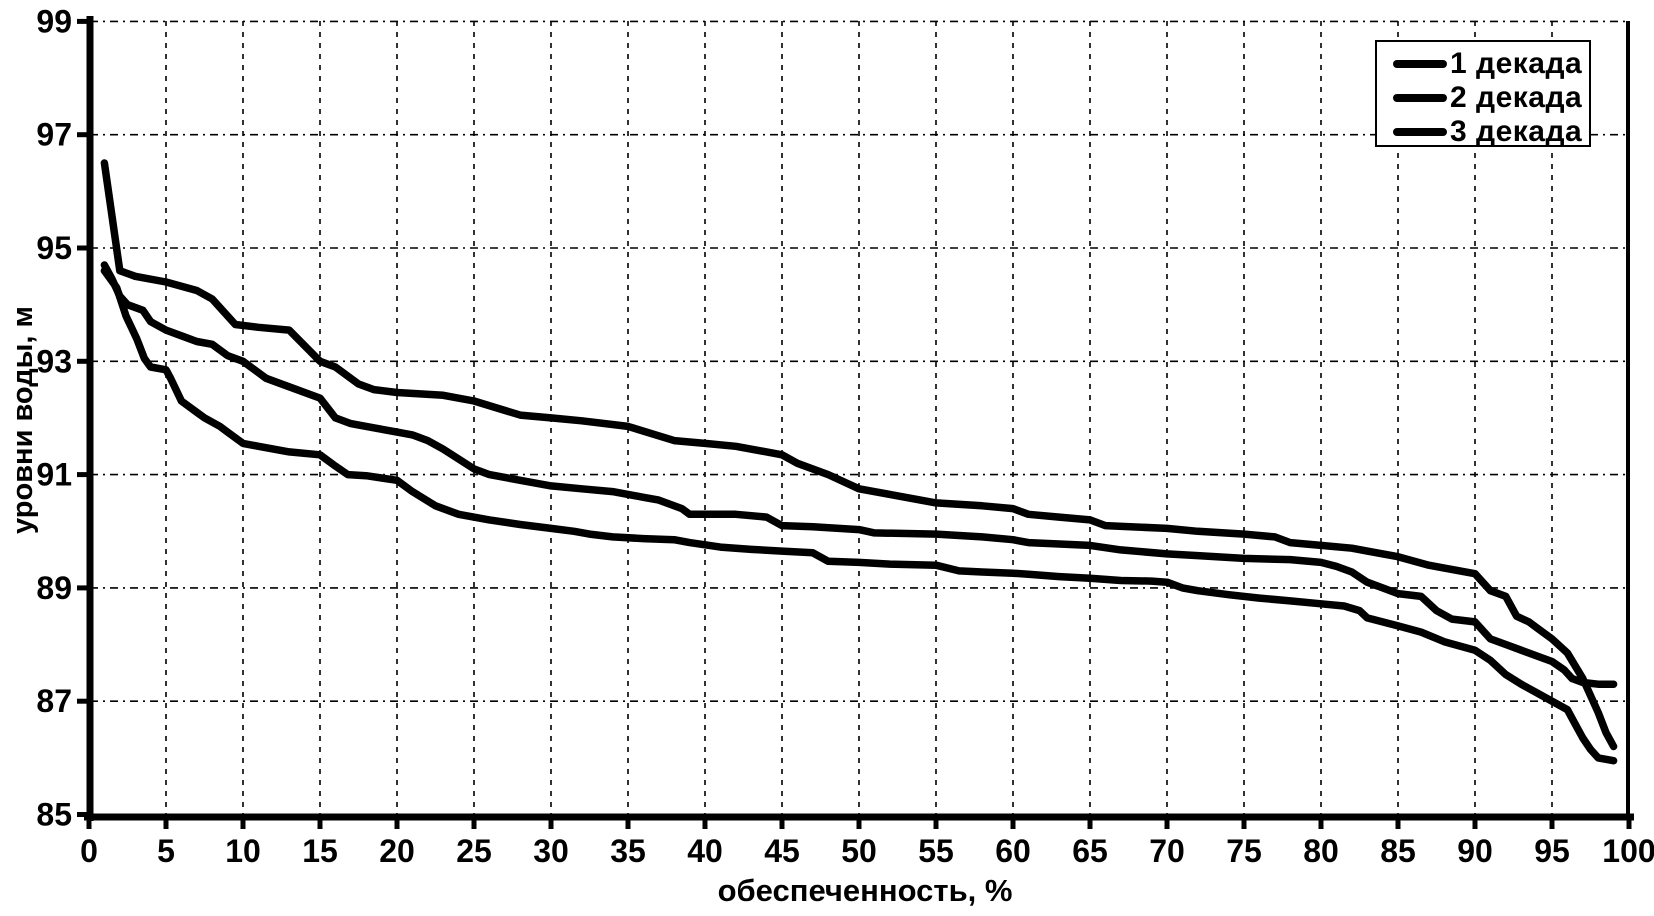 This screenshot has width=1654, height=916. Describe the element at coordinates (551, 851) in the screenshot. I see `tick-label: 30` at that location.